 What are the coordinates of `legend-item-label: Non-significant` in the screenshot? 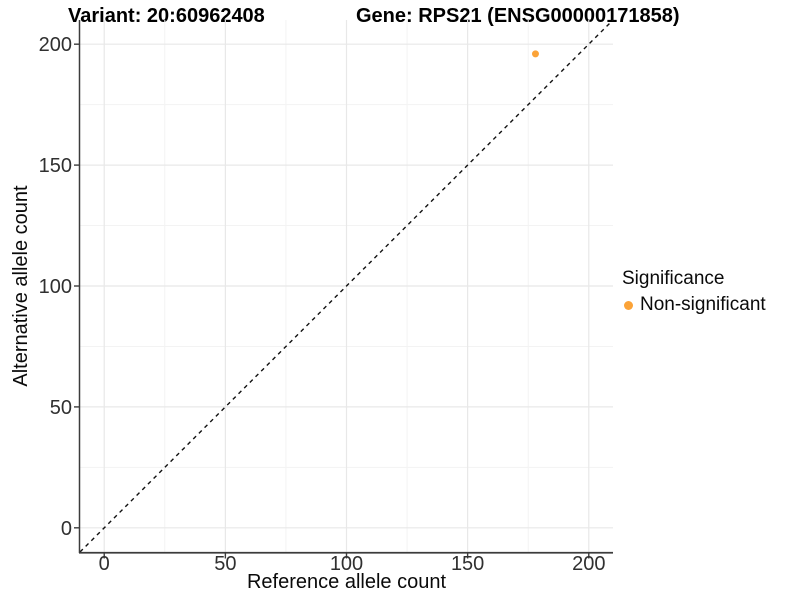 It's located at (703, 304).